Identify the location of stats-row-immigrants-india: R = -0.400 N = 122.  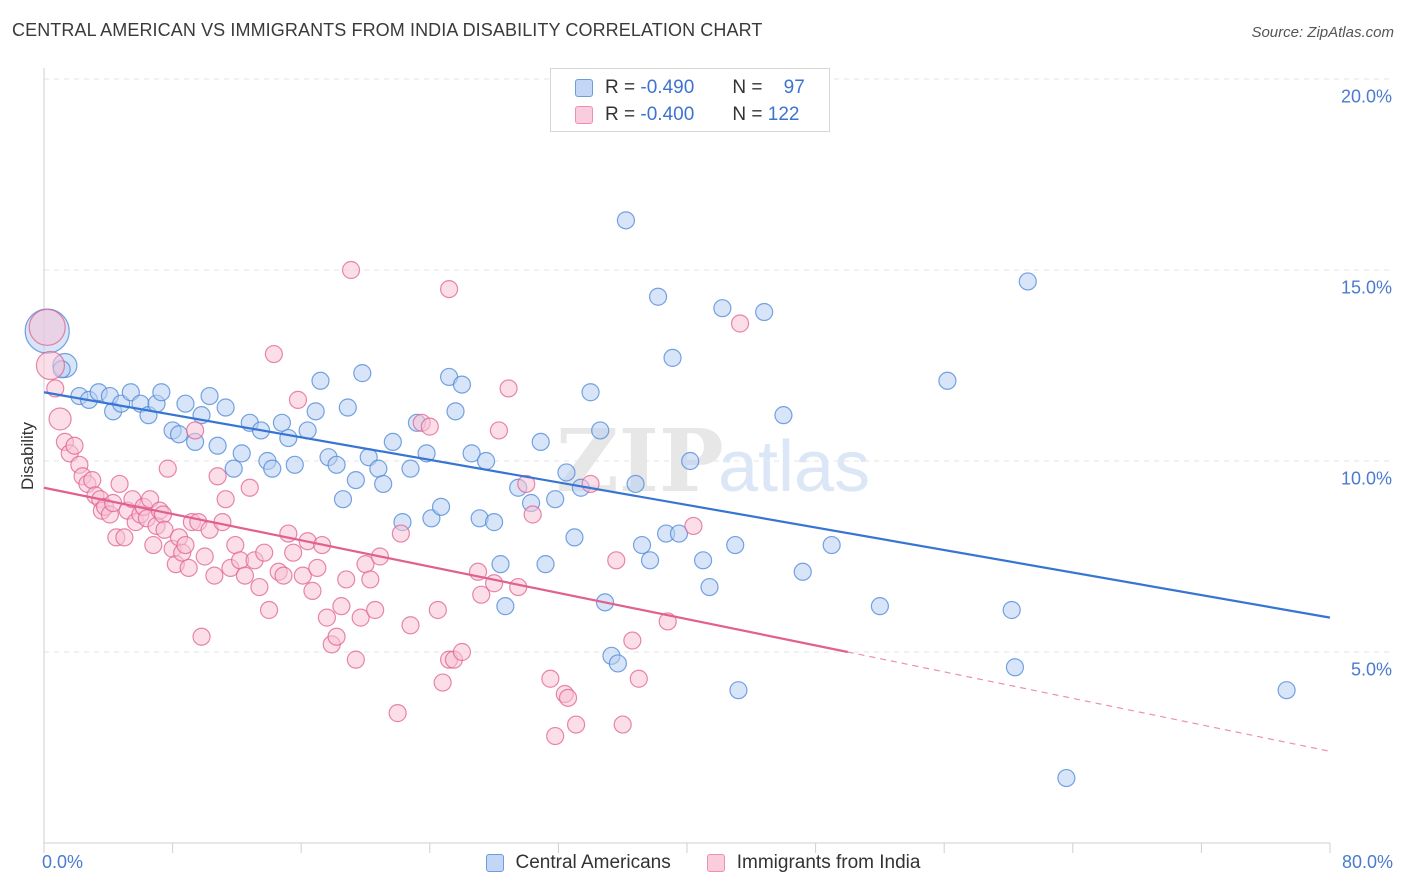
(687, 115).